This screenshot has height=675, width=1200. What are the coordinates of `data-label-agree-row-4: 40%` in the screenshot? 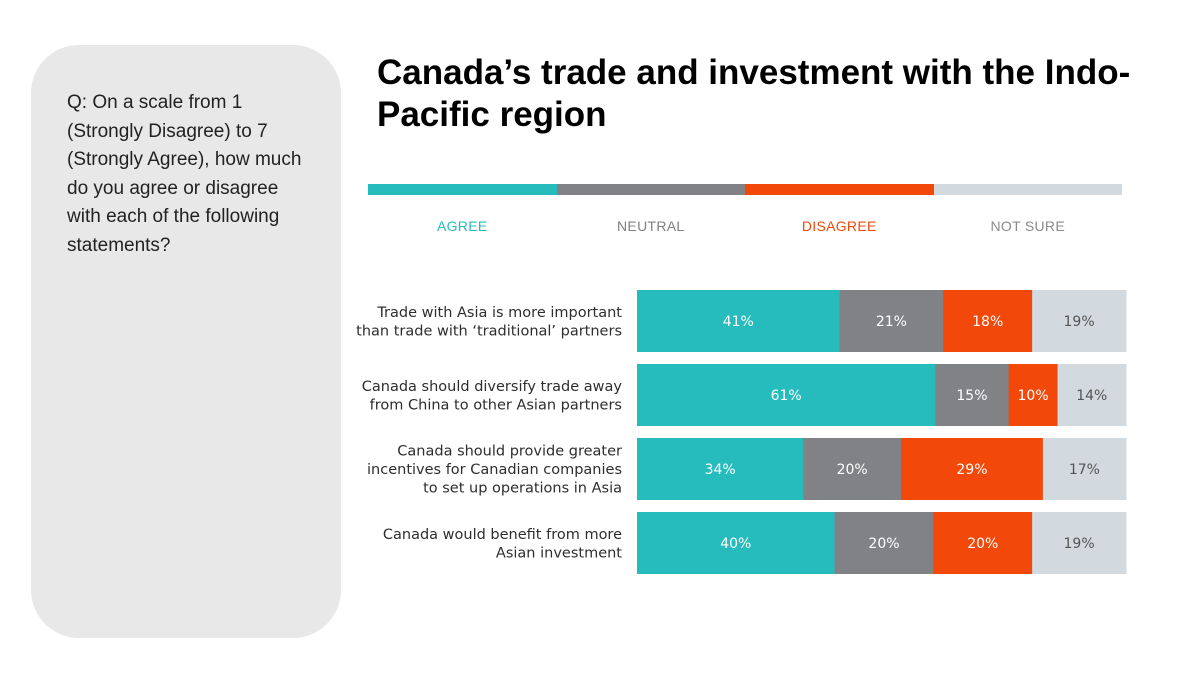 It's located at (735, 544).